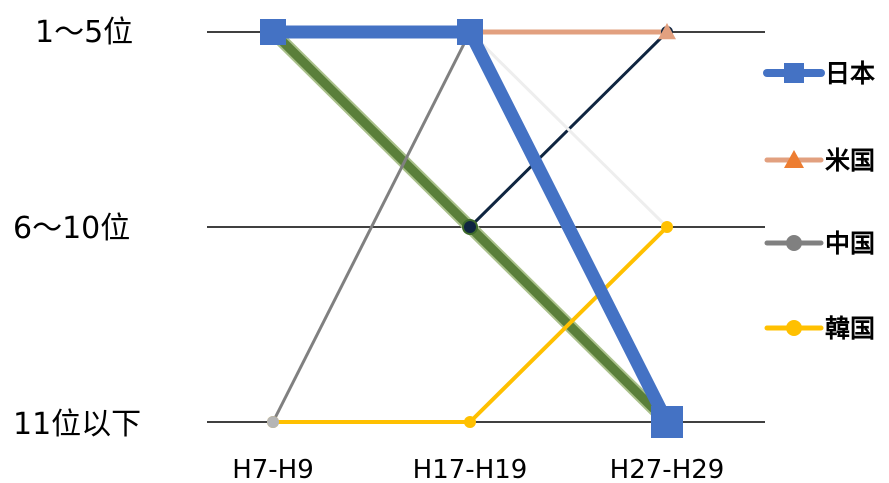 The width and height of the screenshot is (889, 483). I want to click on y-tick-label: 6～10位, so click(71, 228).